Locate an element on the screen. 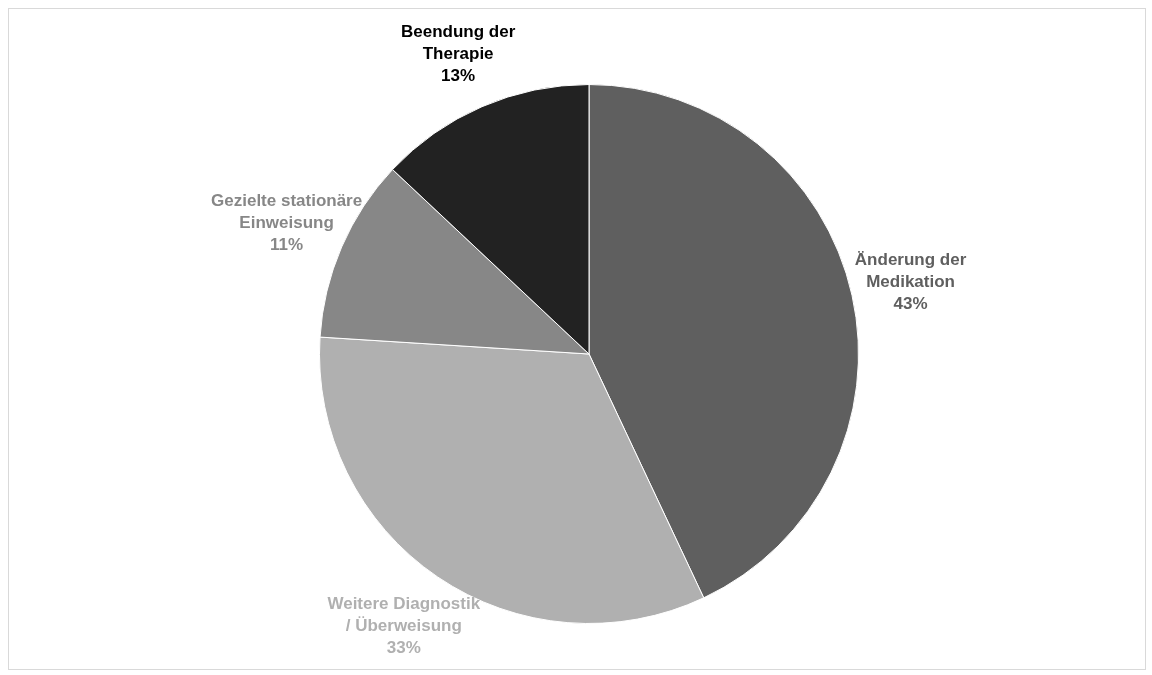  slice-label: Beendung der Therapie is located at coordinates (458, 42).